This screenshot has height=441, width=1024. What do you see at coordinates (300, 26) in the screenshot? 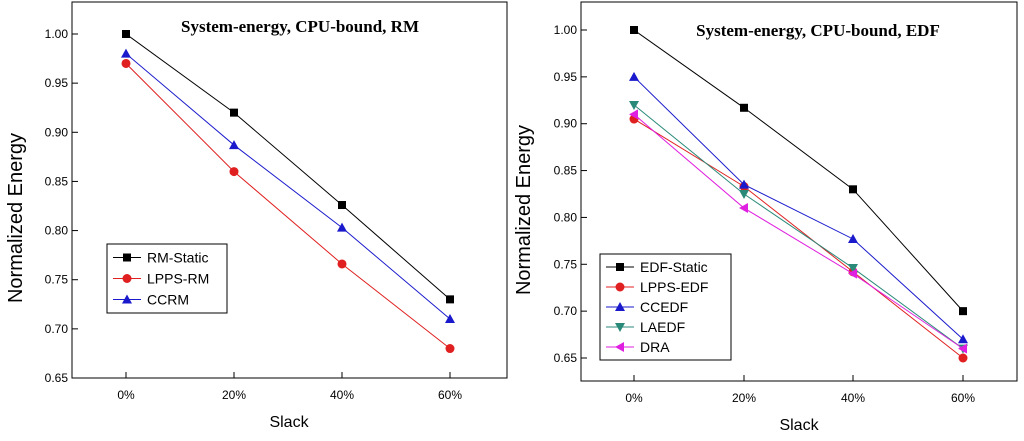
I see `chart-title: System-energy, CPU-bound, RM` at bounding box center [300, 26].